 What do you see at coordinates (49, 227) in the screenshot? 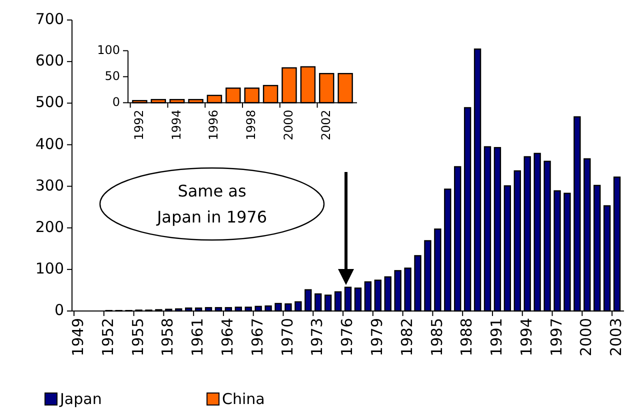
I see `y-tick-label: 200` at bounding box center [49, 227].